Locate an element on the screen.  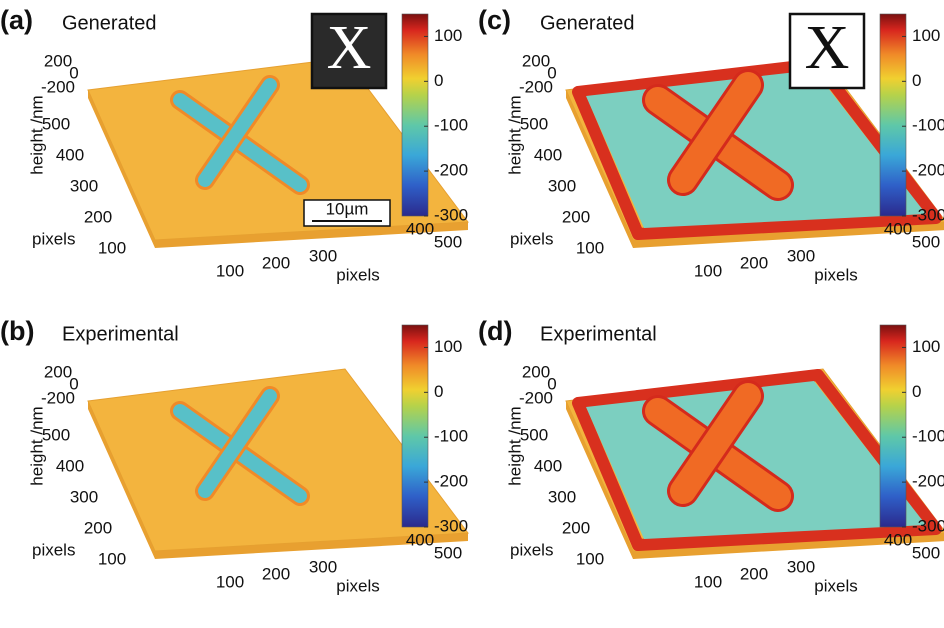
scale-bar-label: 10µm is located at coordinates (347, 208).